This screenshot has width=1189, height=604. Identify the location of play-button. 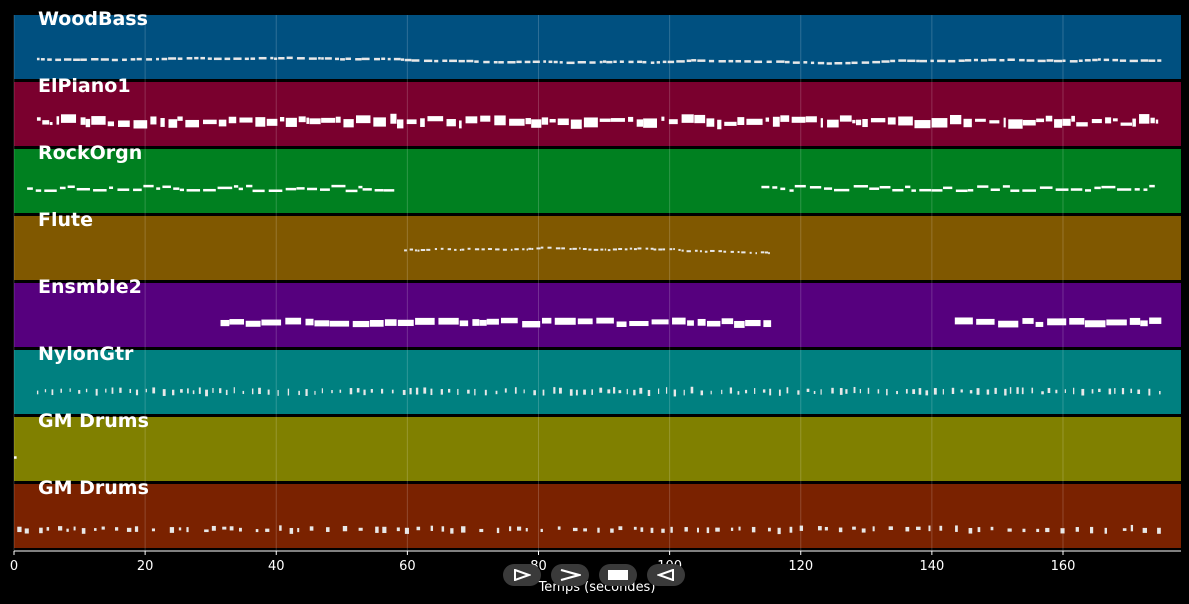
(522, 575).